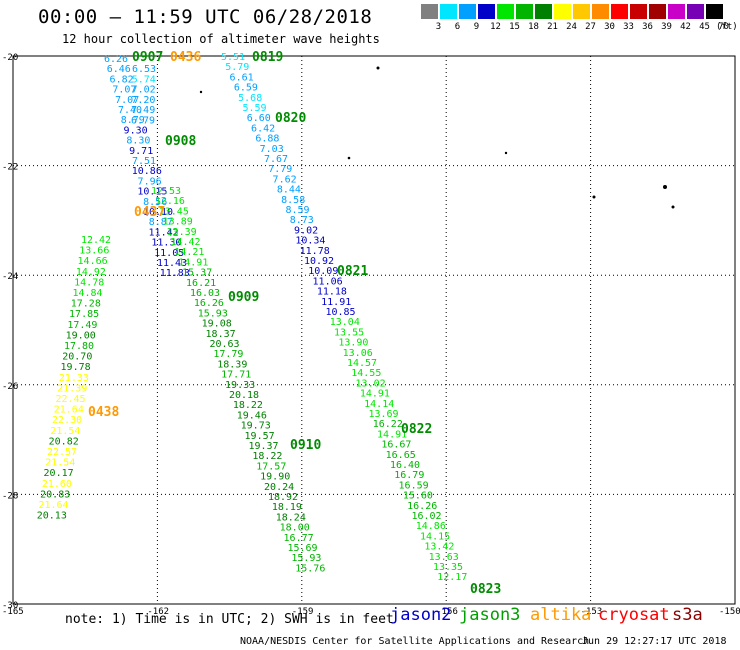 The width and height of the screenshot is (740, 650). What do you see at coordinates (302, 548) in the screenshot?
I see `swh-value-altika-0437: 15.69` at bounding box center [302, 548].